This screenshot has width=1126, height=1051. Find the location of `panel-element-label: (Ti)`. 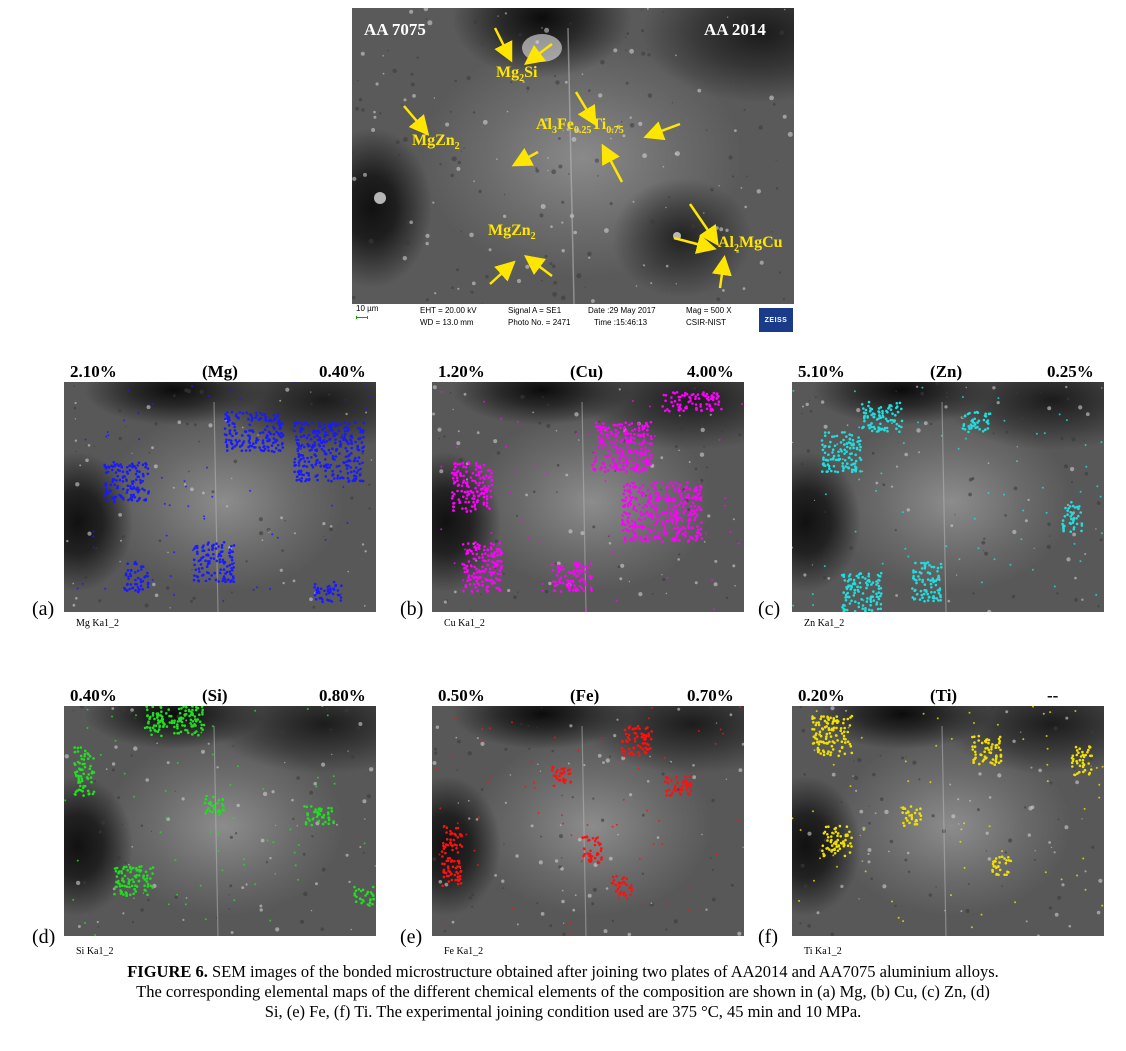

panel-element-label: (Ti) is located at coordinates (944, 695).